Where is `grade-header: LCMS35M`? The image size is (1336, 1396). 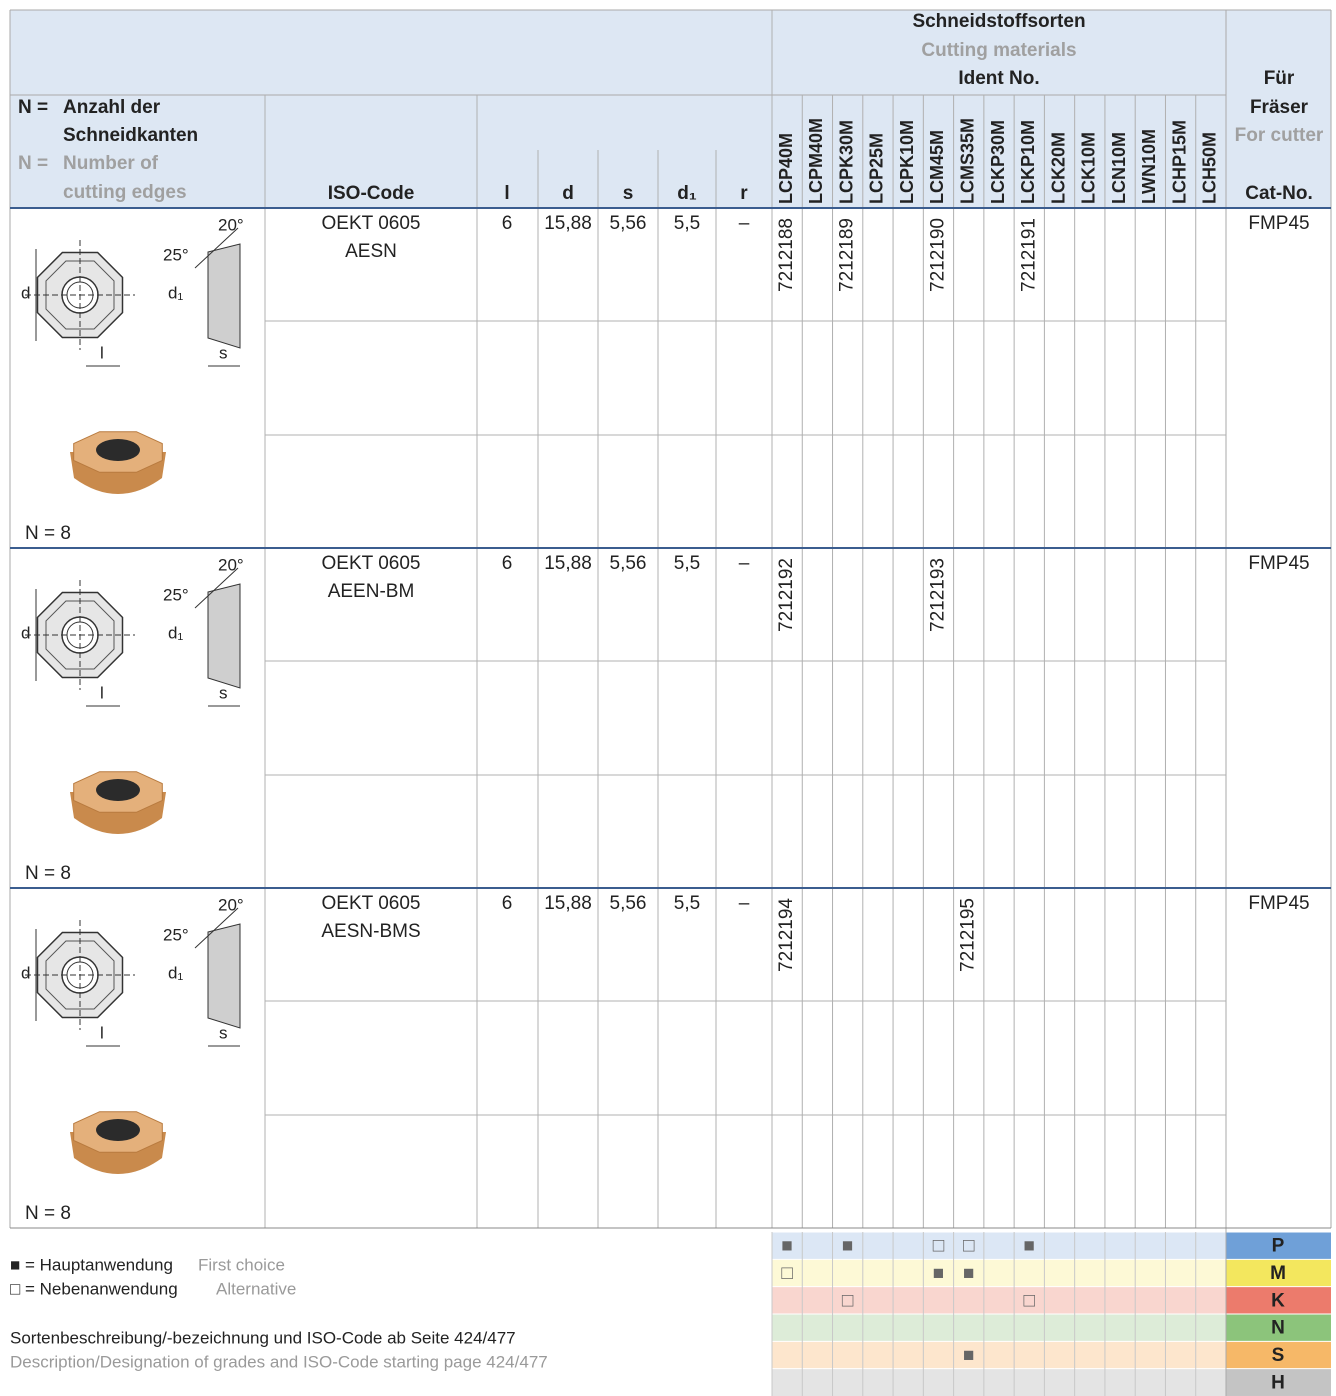
grade-header: LCMS35M is located at coordinates (967, 161).